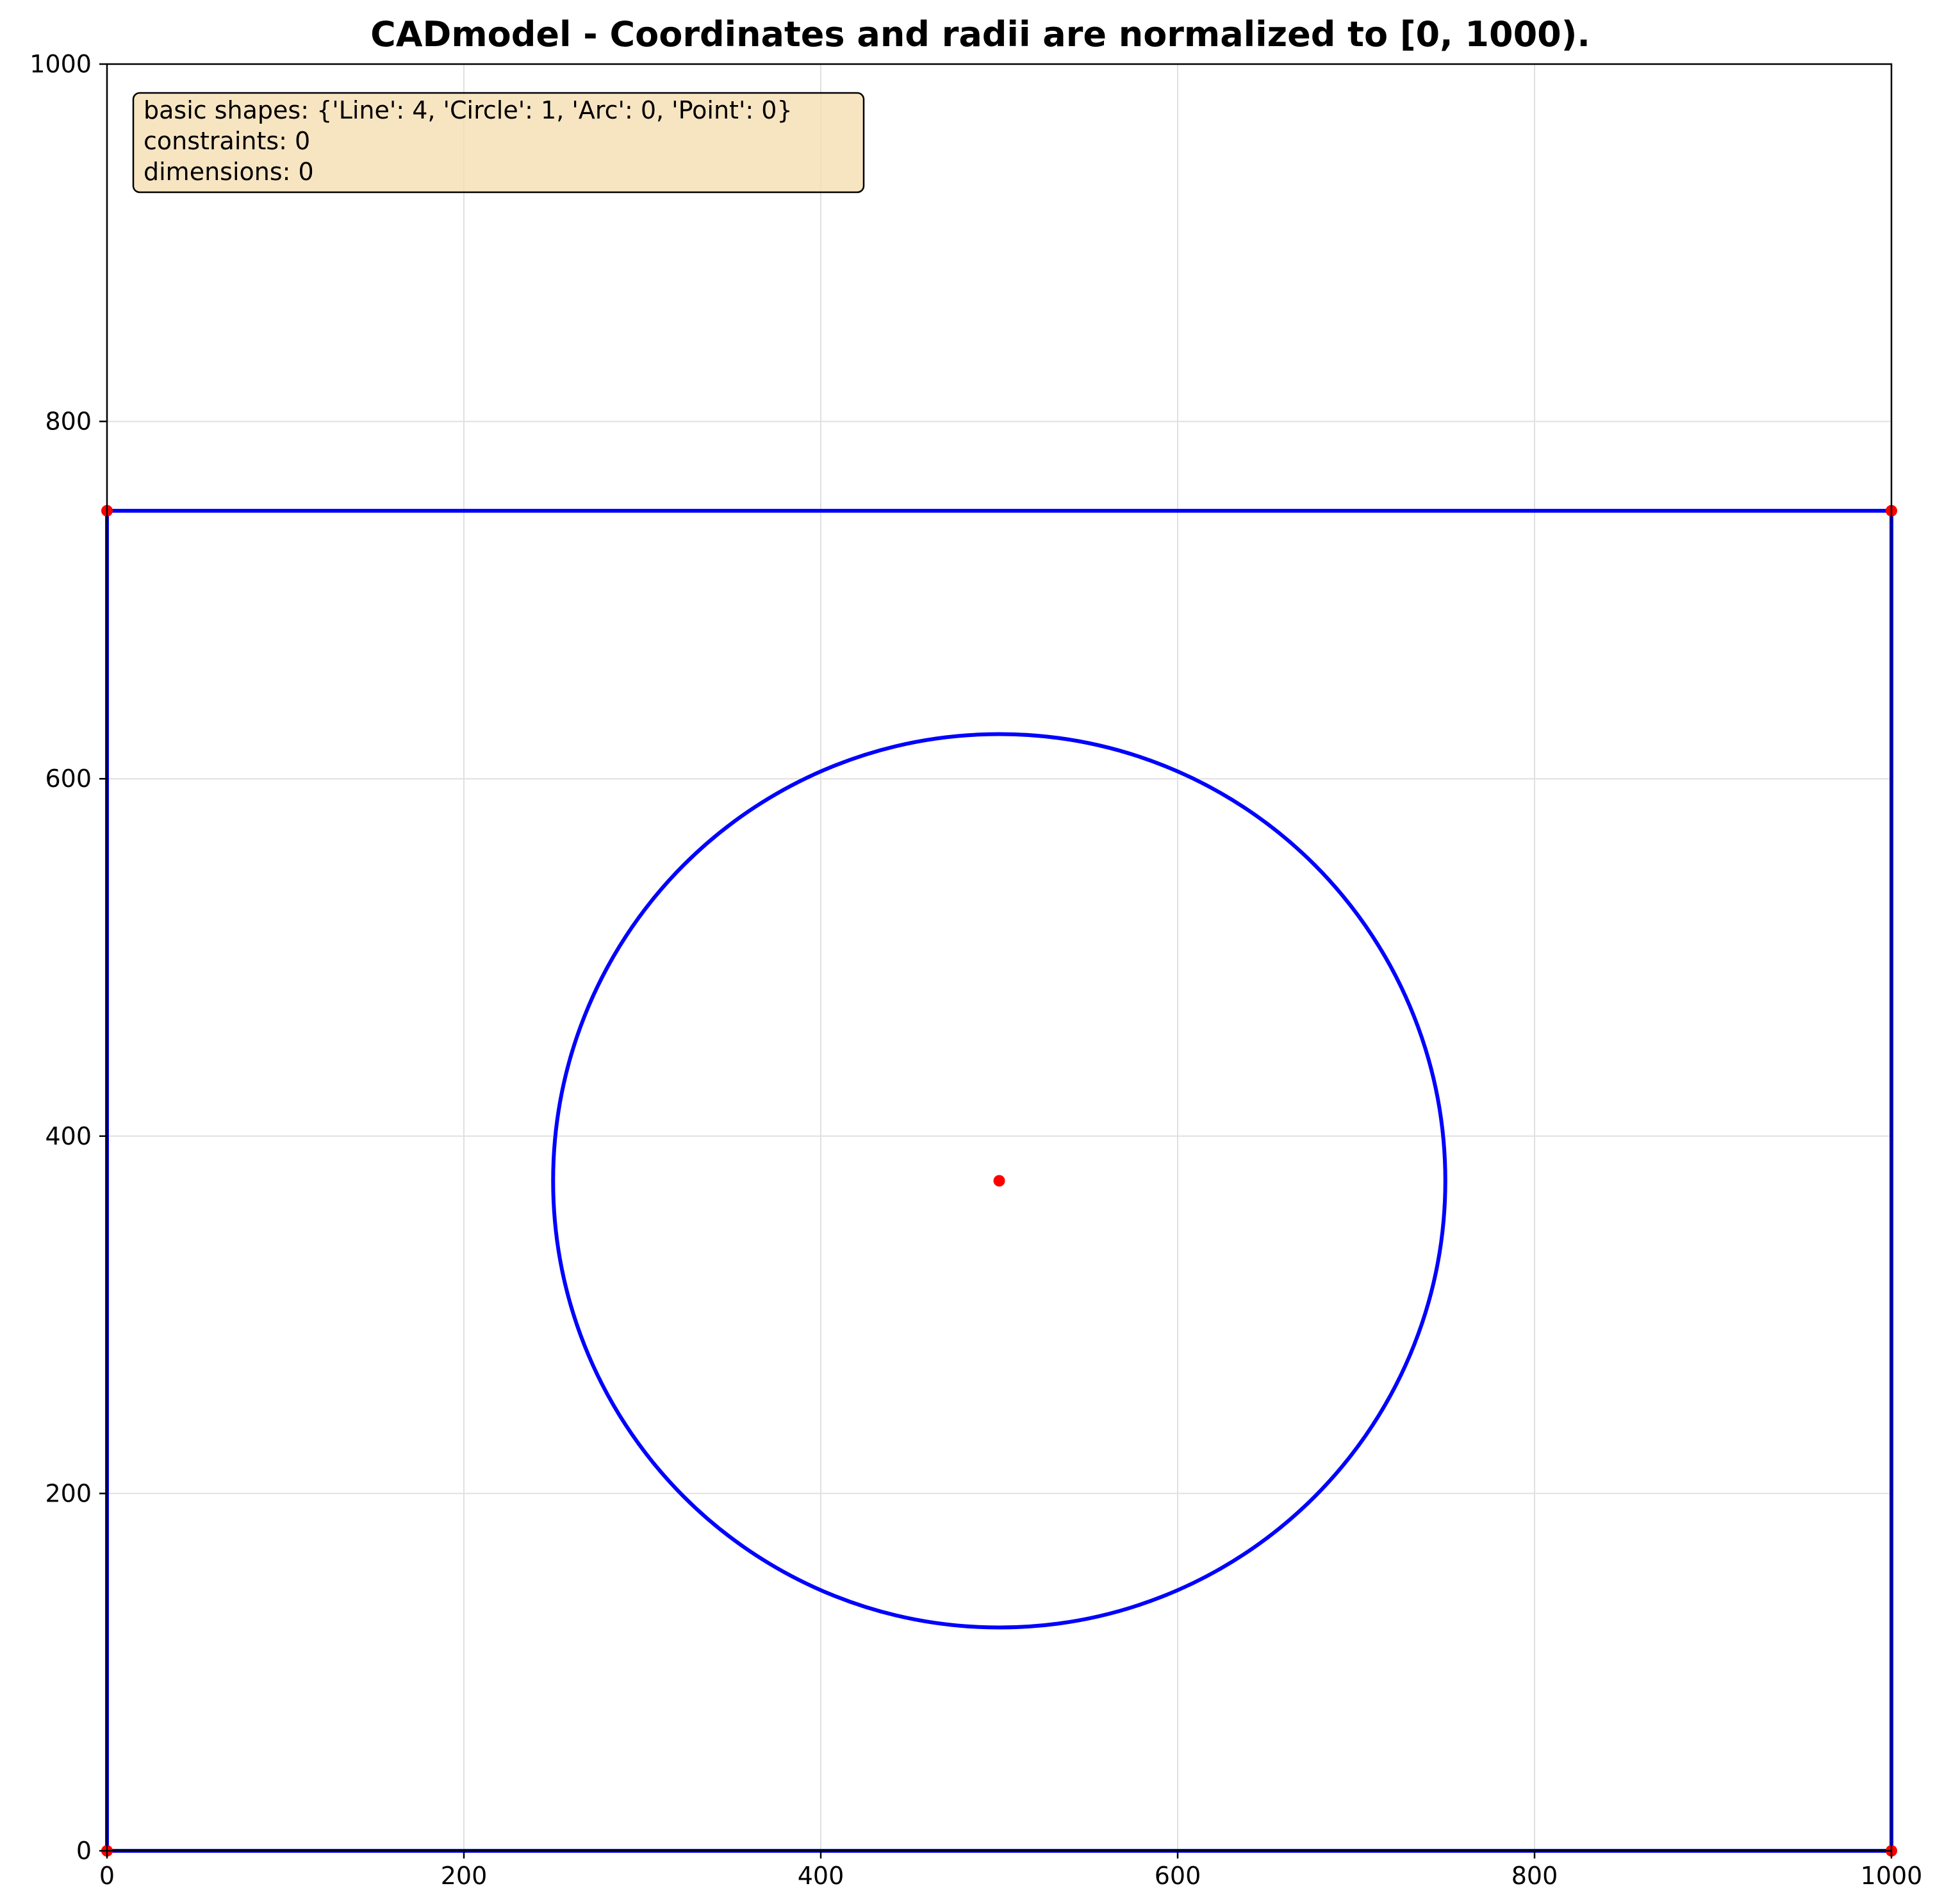 The height and width of the screenshot is (1904, 1935). I want to click on x-tick-label: 400, so click(821, 1876).